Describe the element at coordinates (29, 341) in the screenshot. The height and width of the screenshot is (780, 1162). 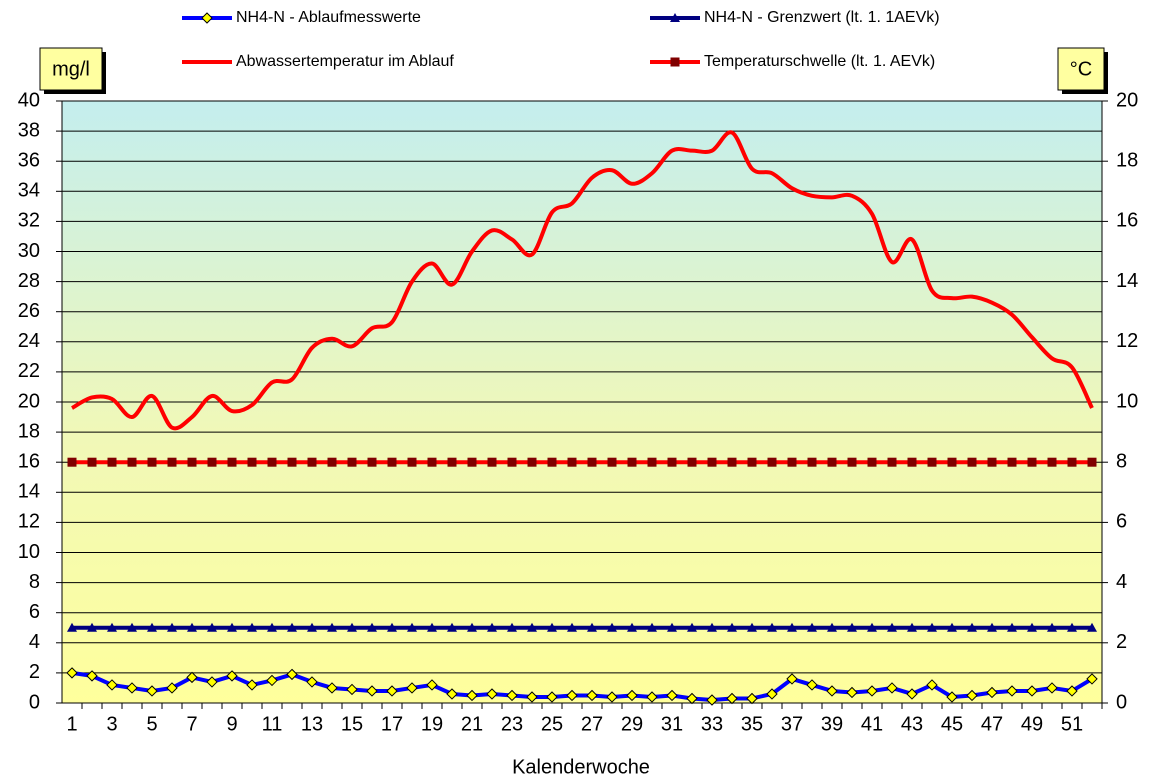
I see `y-tick-label: 24` at that location.